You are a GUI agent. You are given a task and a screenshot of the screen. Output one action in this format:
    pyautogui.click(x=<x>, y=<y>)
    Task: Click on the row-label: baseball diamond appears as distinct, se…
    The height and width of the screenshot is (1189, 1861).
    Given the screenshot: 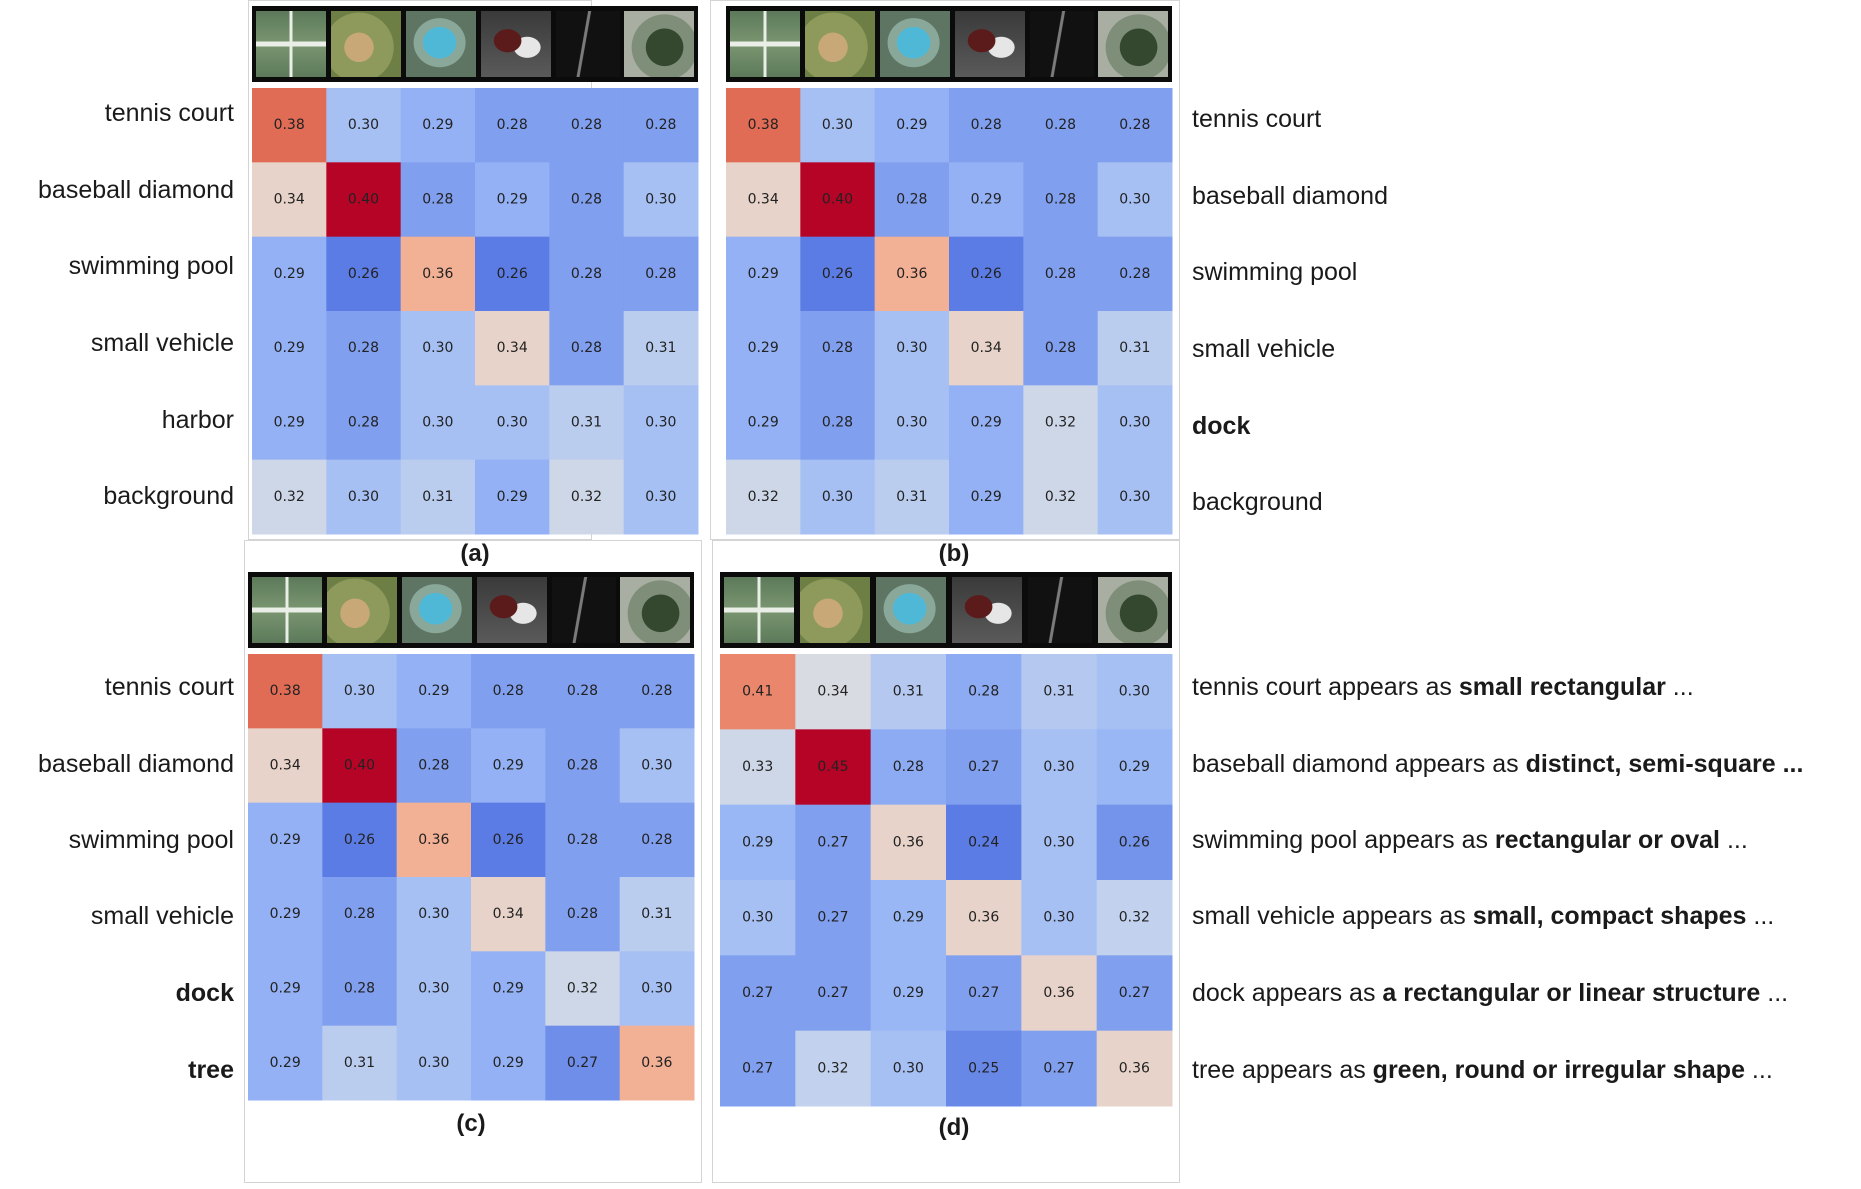 What is the action you would take?
    pyautogui.click(x=1498, y=764)
    